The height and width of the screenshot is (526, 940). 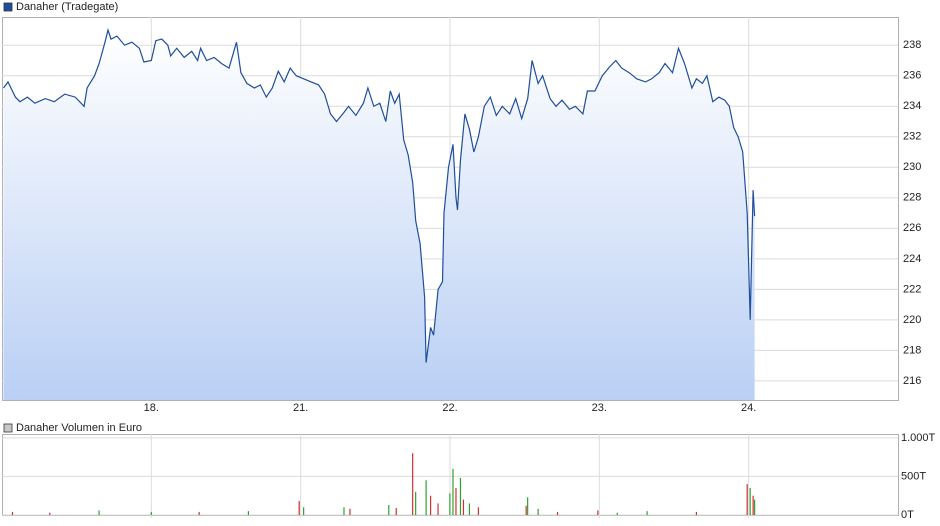 What do you see at coordinates (912, 45) in the screenshot?
I see `y-tick-label: 238` at bounding box center [912, 45].